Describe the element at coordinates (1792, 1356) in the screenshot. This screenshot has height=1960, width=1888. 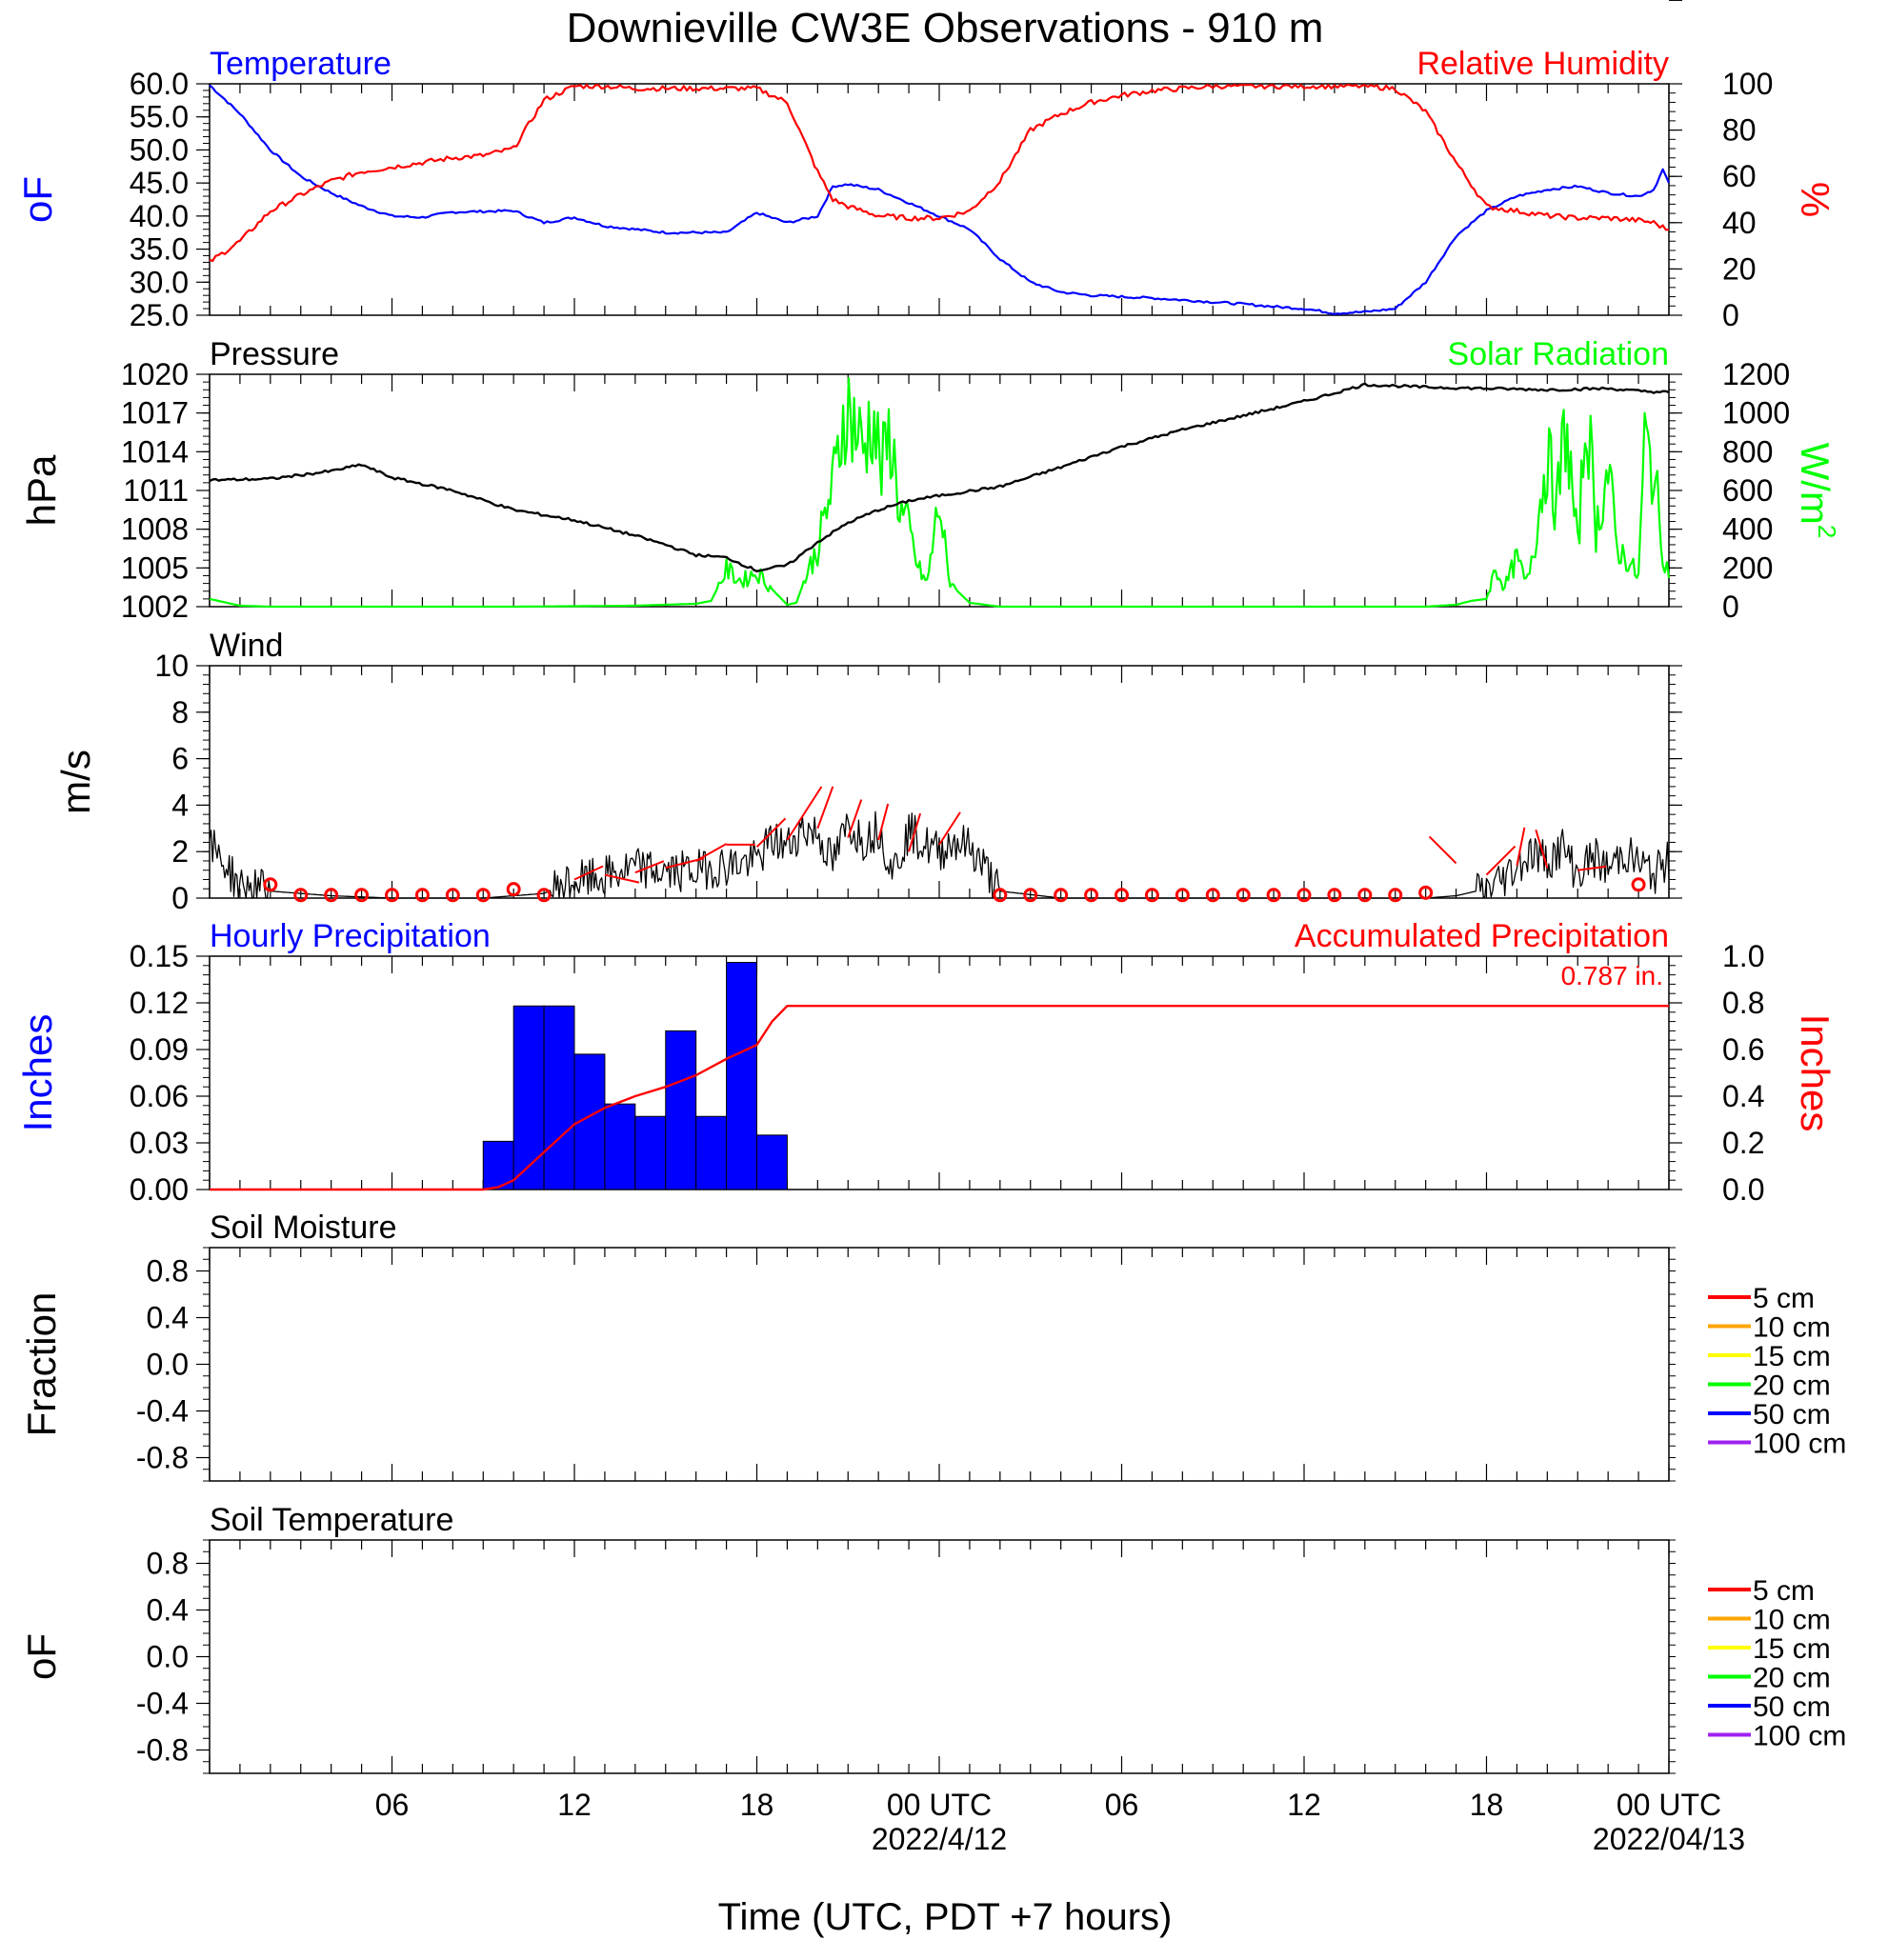
I see `legend-label: 15 cm` at that location.